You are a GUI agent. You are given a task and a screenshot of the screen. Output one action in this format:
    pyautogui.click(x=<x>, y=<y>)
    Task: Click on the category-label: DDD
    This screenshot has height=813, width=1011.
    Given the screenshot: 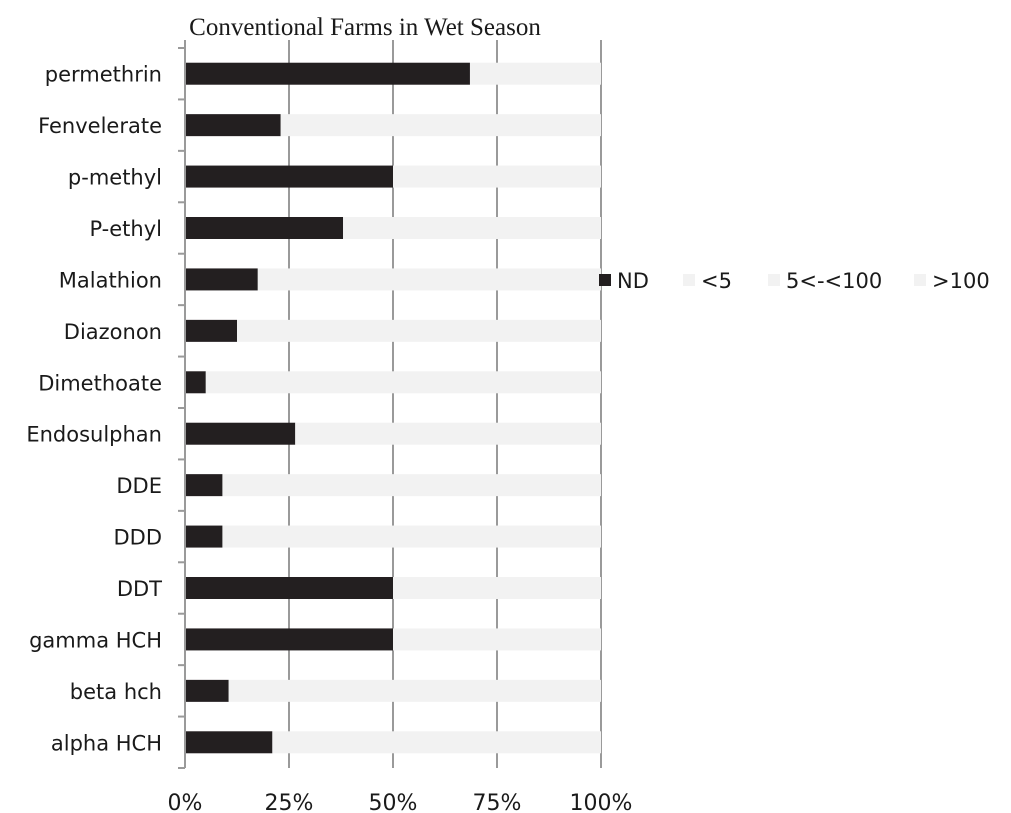 What is the action you would take?
    pyautogui.click(x=137, y=538)
    